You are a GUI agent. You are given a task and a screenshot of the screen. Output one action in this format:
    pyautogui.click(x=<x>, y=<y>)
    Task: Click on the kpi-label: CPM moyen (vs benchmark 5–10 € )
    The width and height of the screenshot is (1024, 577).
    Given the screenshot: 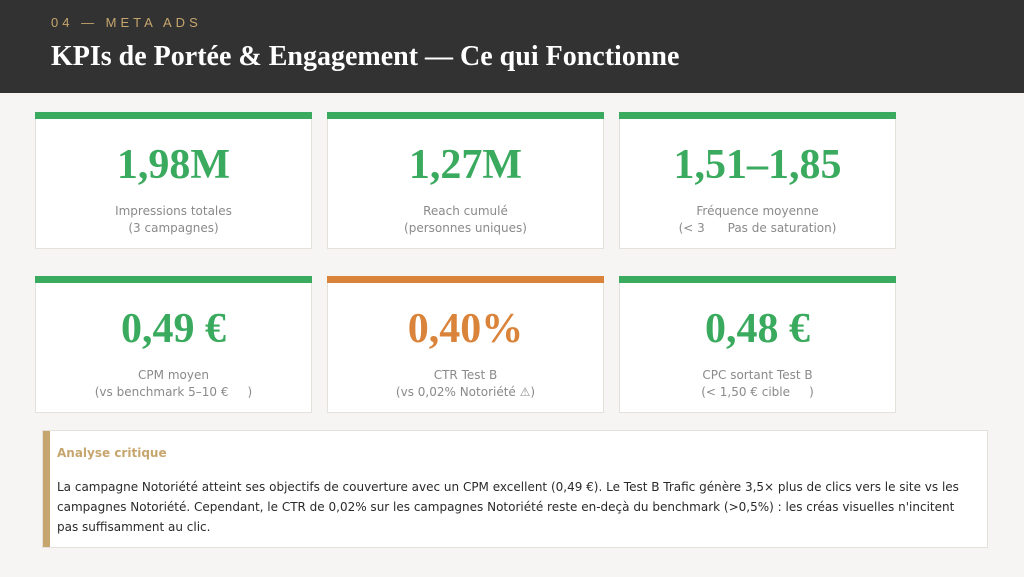 What is the action you would take?
    pyautogui.click(x=173, y=384)
    